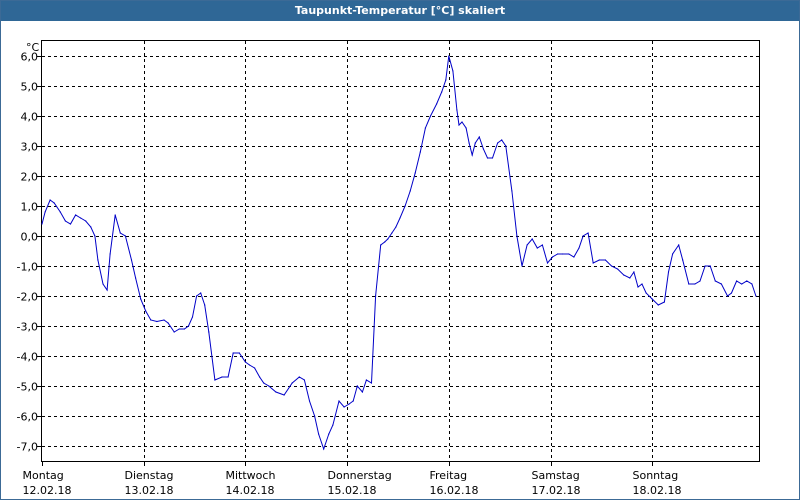 The width and height of the screenshot is (800, 500). I want to click on y-tick-label: 6,0, so click(30, 57).